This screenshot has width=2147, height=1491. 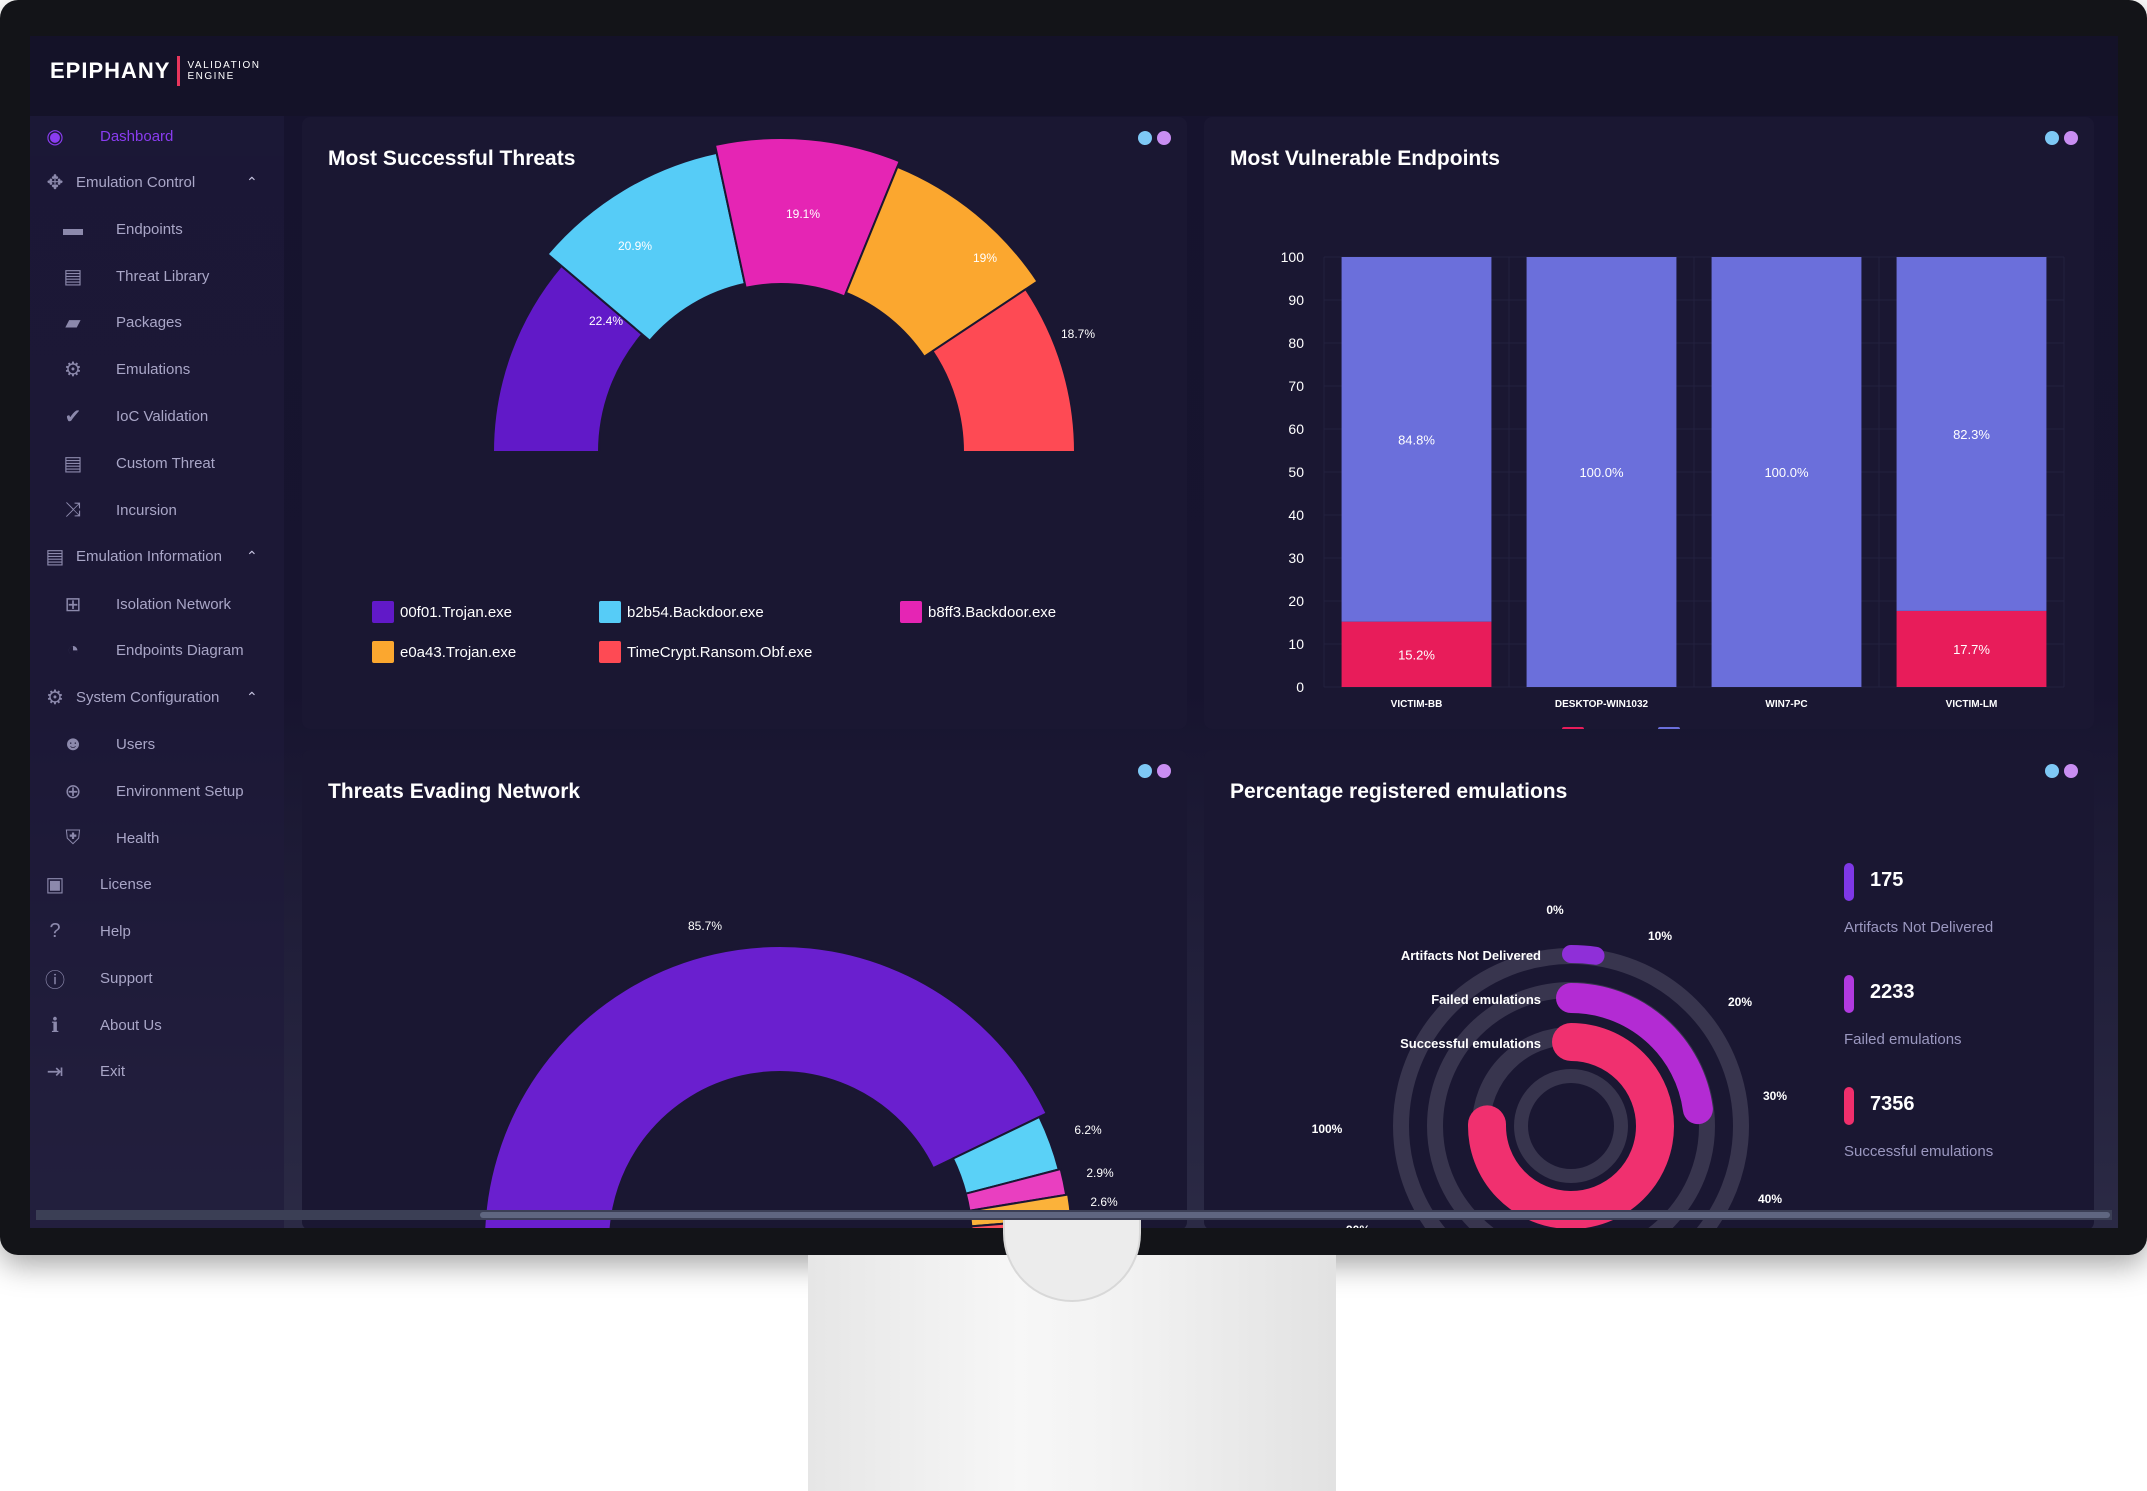 What do you see at coordinates (153, 369) in the screenshot?
I see `sidebar-item-label: Emulations` at bounding box center [153, 369].